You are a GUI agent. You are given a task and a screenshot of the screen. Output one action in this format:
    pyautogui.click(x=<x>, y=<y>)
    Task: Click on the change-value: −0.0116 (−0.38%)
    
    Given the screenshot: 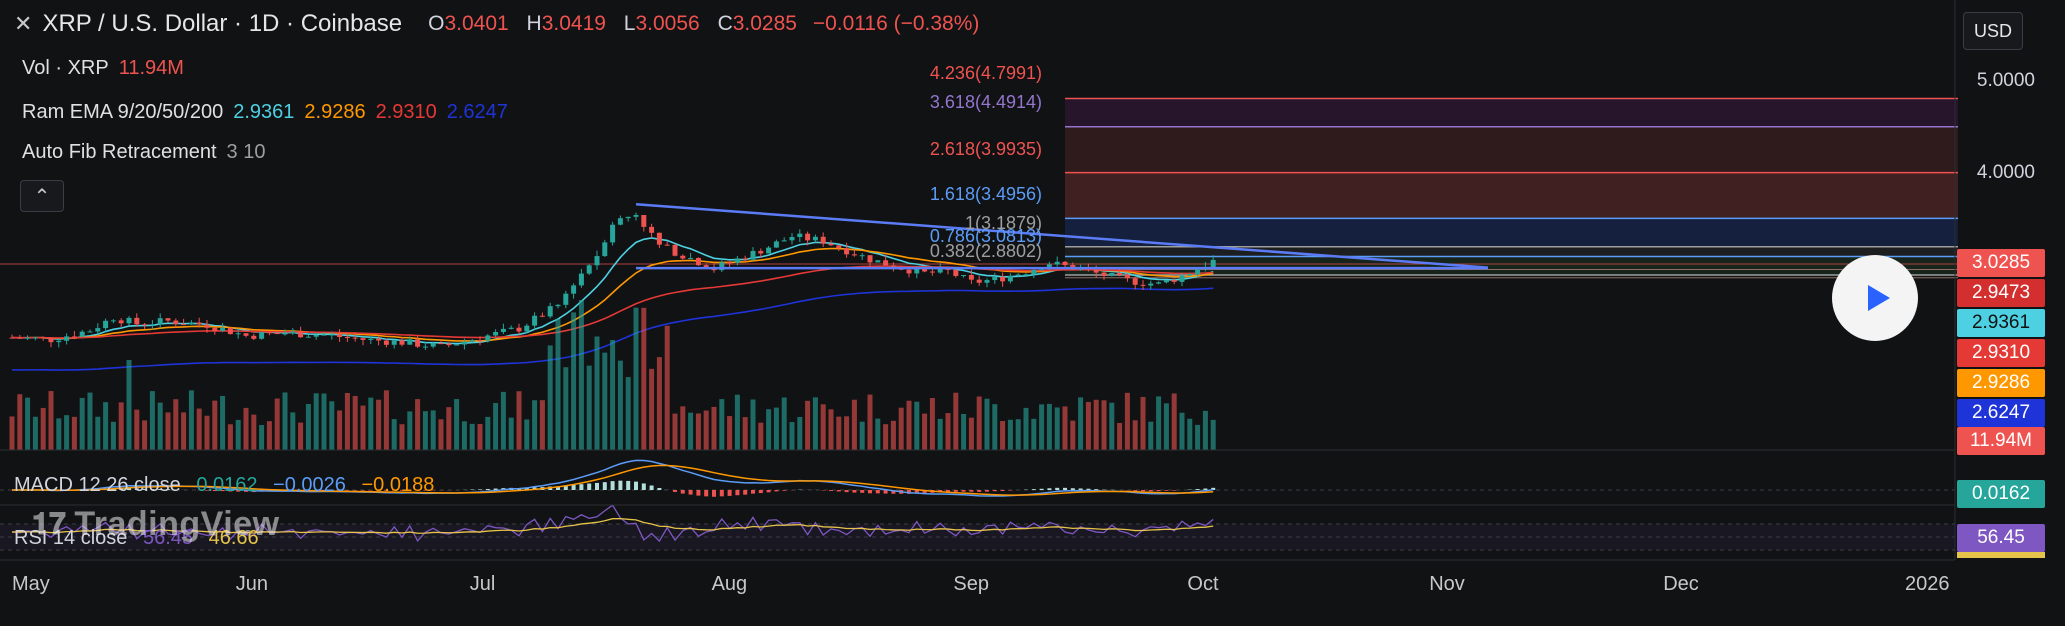 What is the action you would take?
    pyautogui.click(x=896, y=23)
    